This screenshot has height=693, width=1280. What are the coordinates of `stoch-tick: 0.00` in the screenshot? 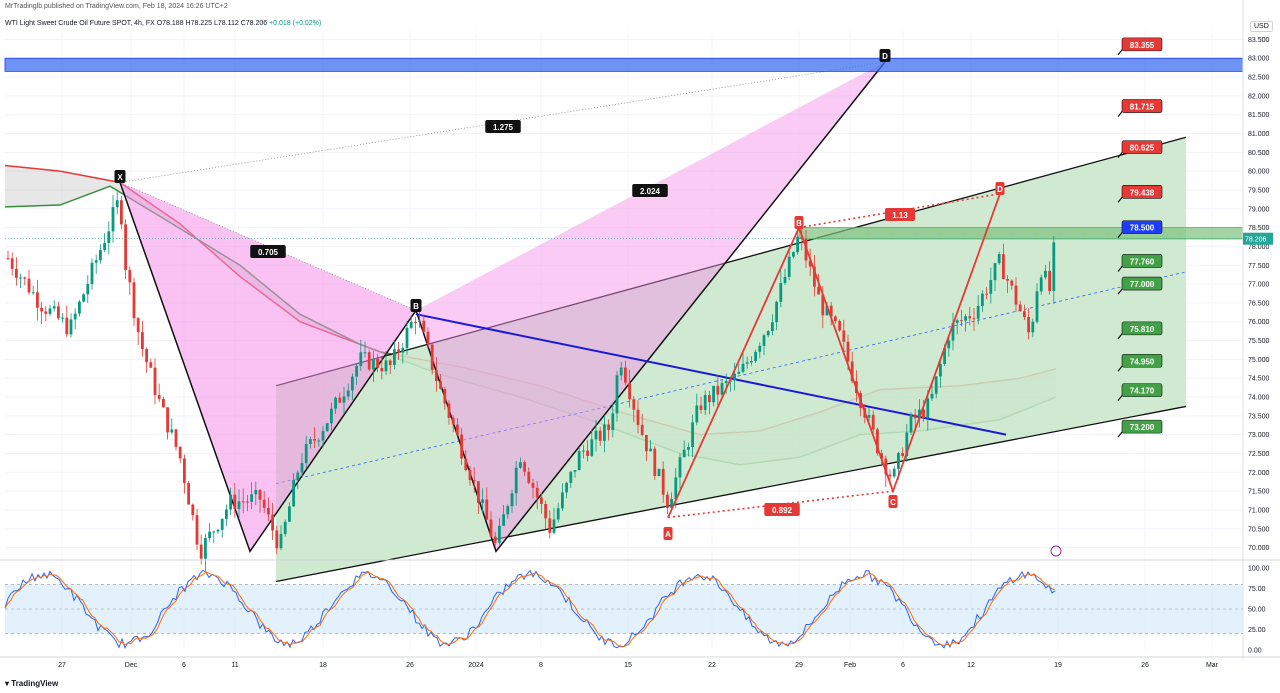 It's located at (1255, 651).